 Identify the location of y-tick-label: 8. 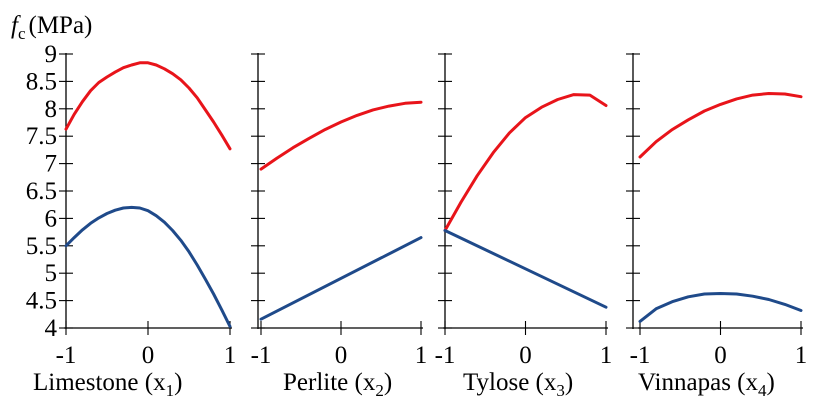
(51, 109).